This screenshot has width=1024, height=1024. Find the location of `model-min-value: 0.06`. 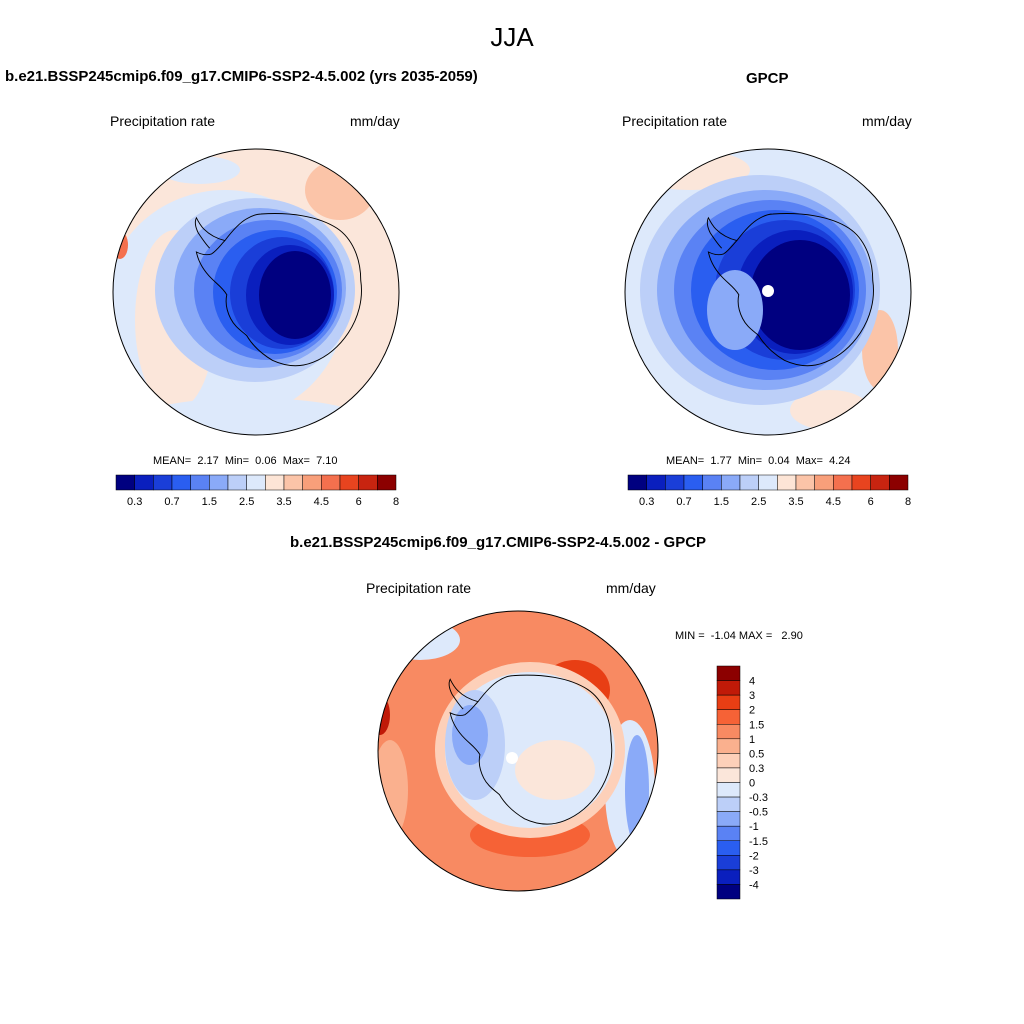

model-min-value: 0.06 is located at coordinates (266, 461).